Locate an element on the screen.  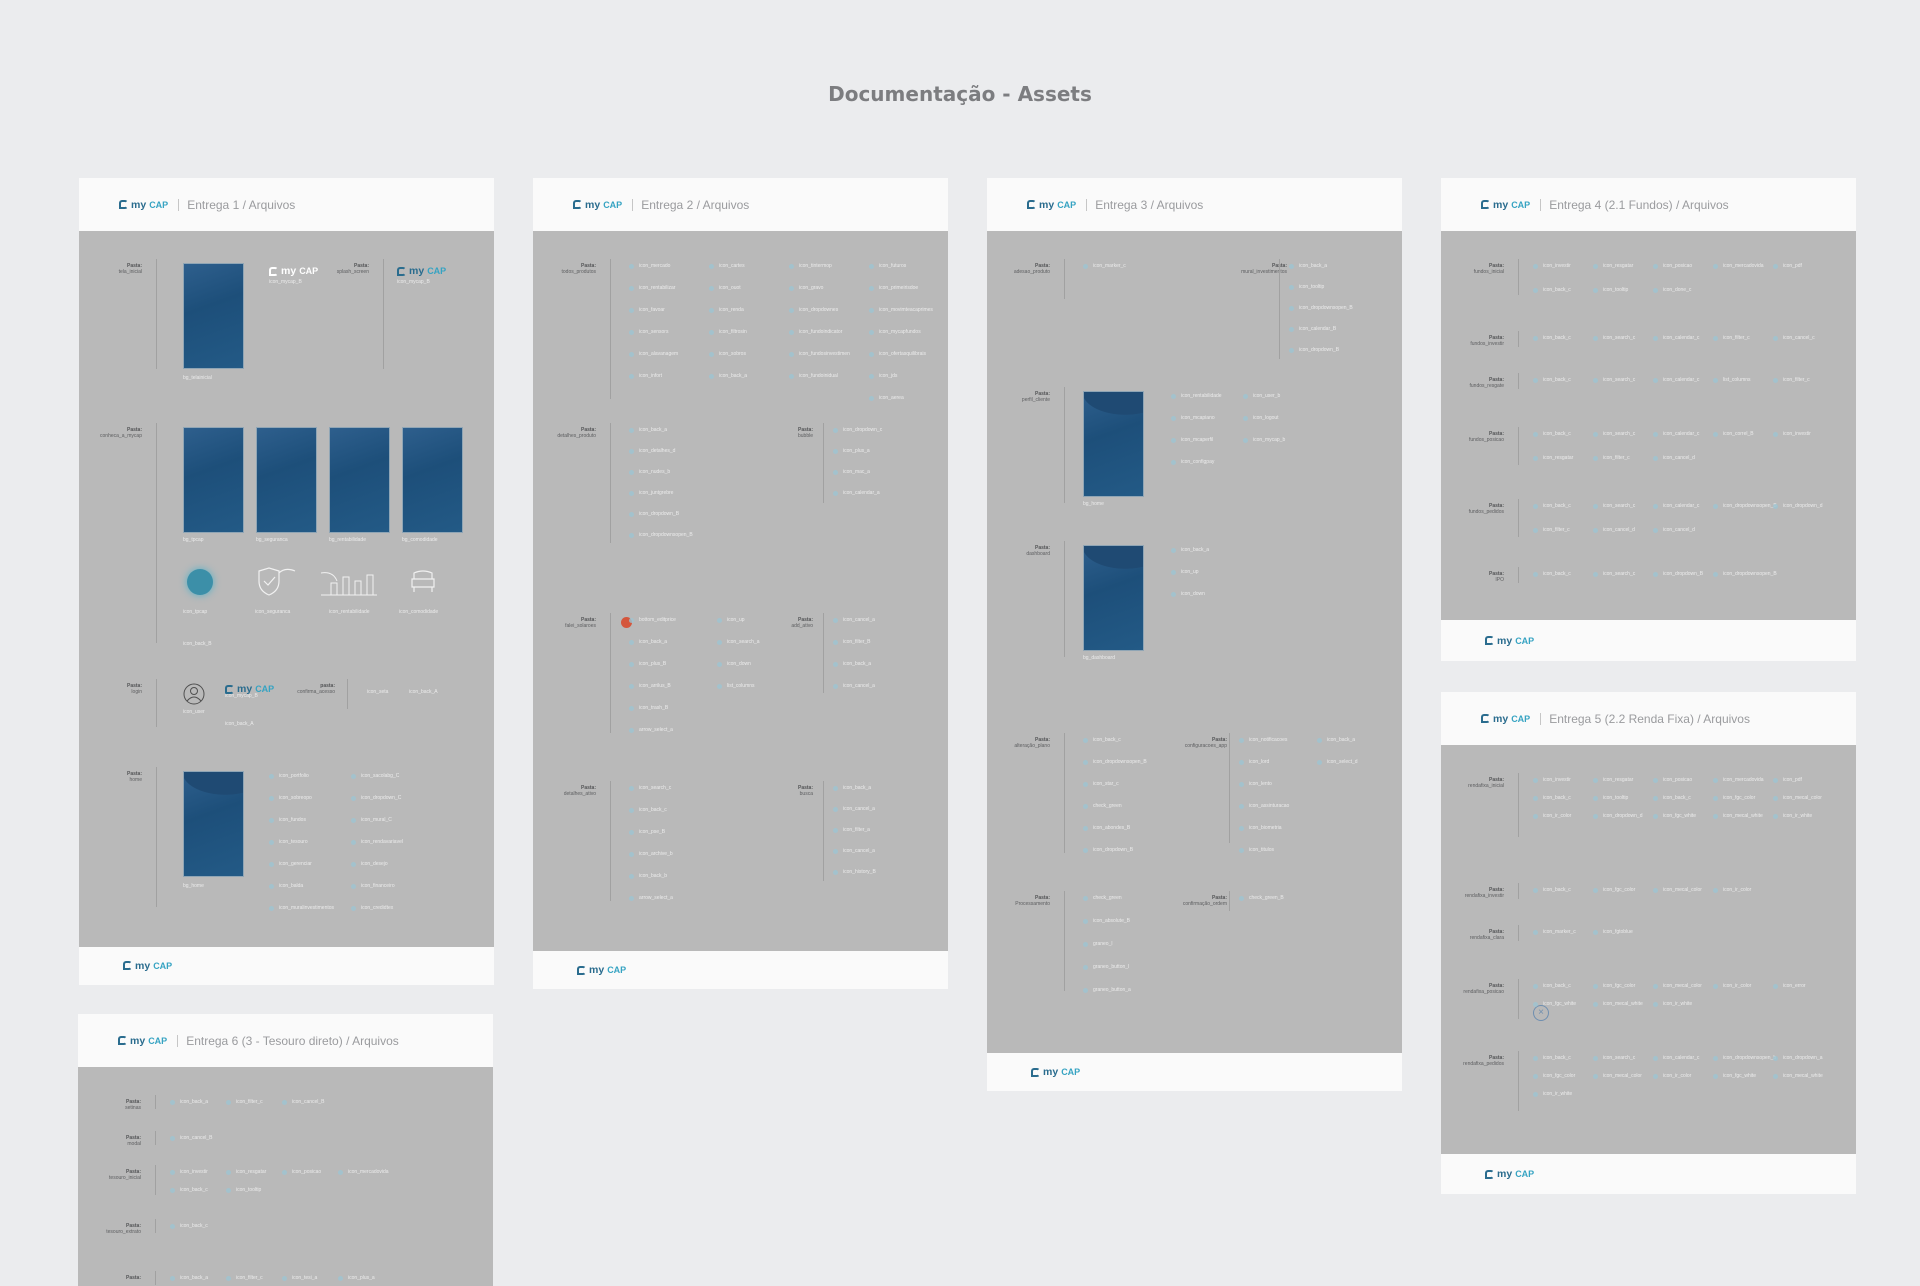
asset-item: icon_mecal_color is located at coordinates (1677, 986).